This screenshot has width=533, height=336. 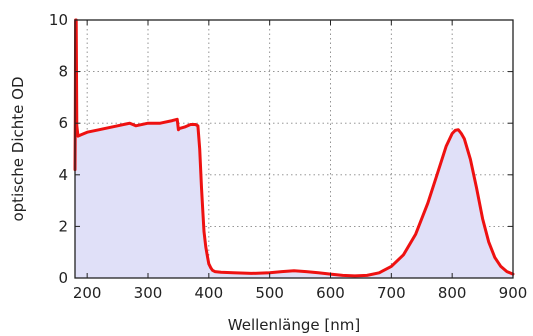 I want to click on x-tick-label-700: 700, so click(x=391, y=293).